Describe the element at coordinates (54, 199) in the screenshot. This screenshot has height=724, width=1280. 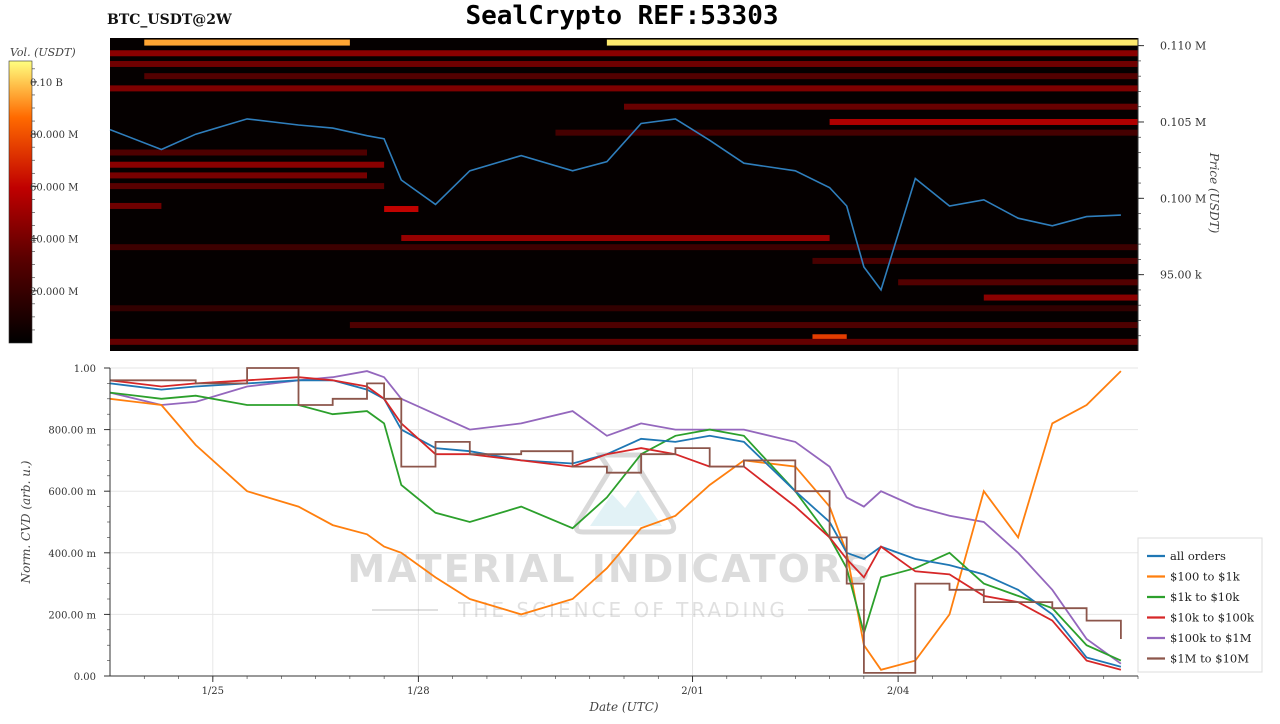
I see `colorbar-ticks: 0.10 B 80.000 M 60.000 M 40.000 M 20.000 M` at that location.